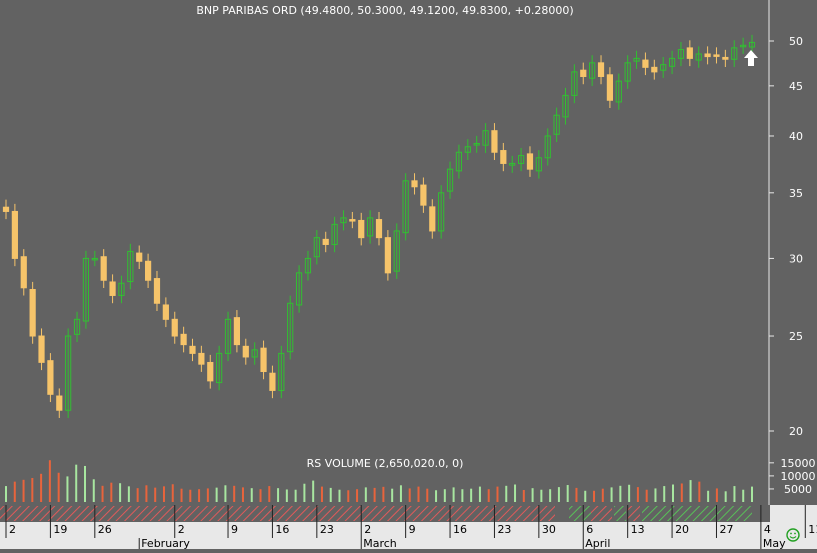 The width and height of the screenshot is (817, 553). What do you see at coordinates (385, 463) in the screenshot?
I see `volume-title: RS VOLUME (2,650,020.0, 0)` at bounding box center [385, 463].